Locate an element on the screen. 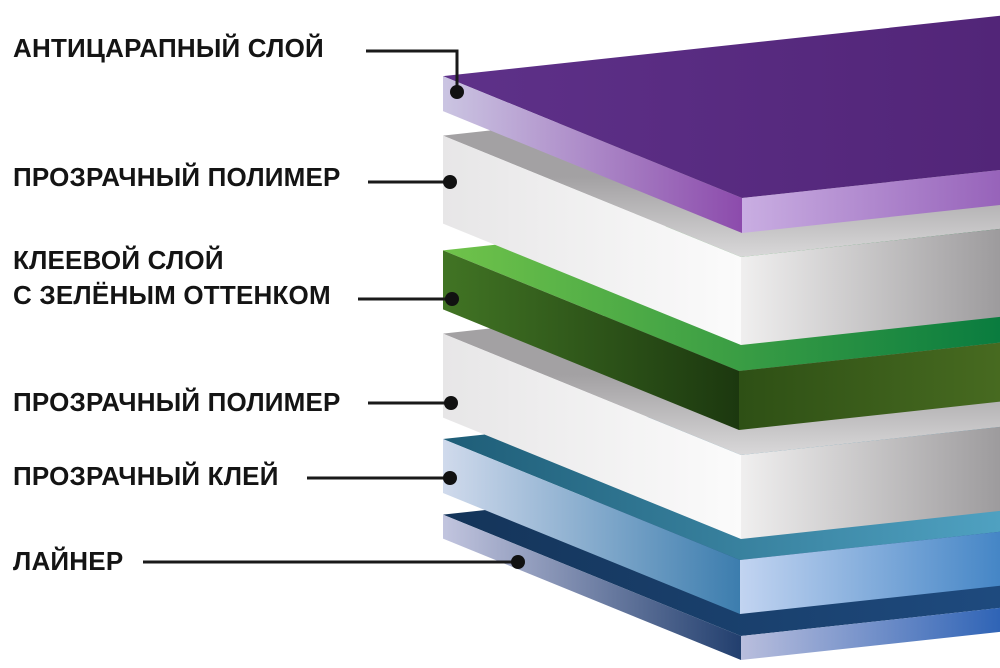 This screenshot has width=1000, height=668. label-clear-polymer-1: ПРОЗРАЧНЫЙ ПОЛИМЕР is located at coordinates (177, 177).